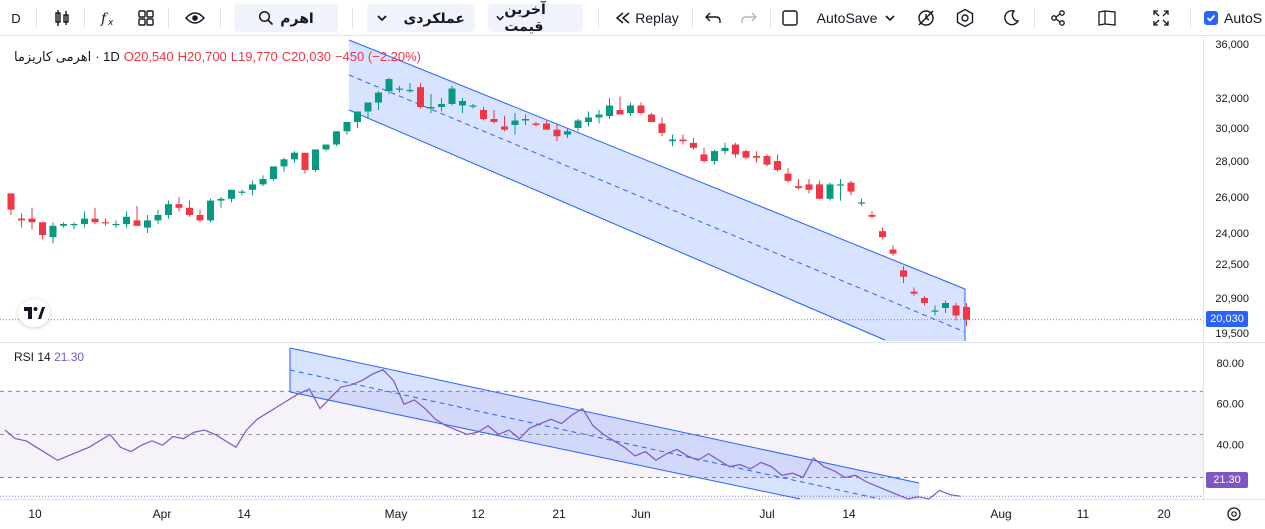 This screenshot has width=1265, height=529. Describe the element at coordinates (16, 18) in the screenshot. I see `interval-button: D` at that location.